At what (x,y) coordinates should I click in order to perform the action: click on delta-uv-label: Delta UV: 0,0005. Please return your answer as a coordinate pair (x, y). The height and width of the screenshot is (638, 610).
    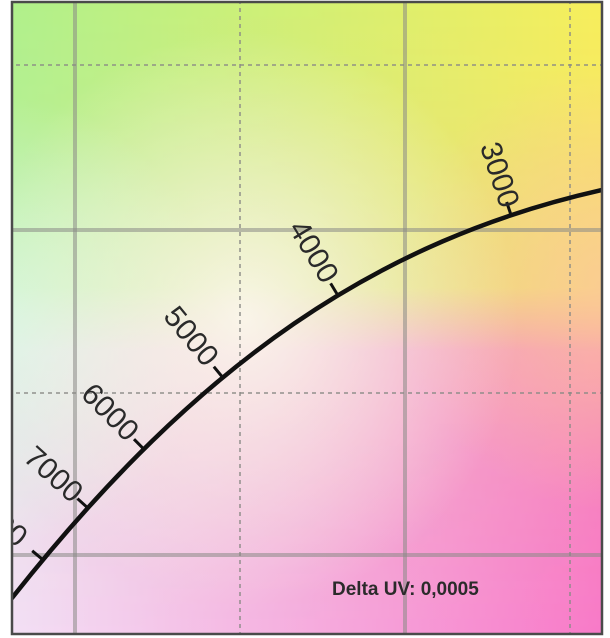
    Looking at the image, I should click on (405, 589).